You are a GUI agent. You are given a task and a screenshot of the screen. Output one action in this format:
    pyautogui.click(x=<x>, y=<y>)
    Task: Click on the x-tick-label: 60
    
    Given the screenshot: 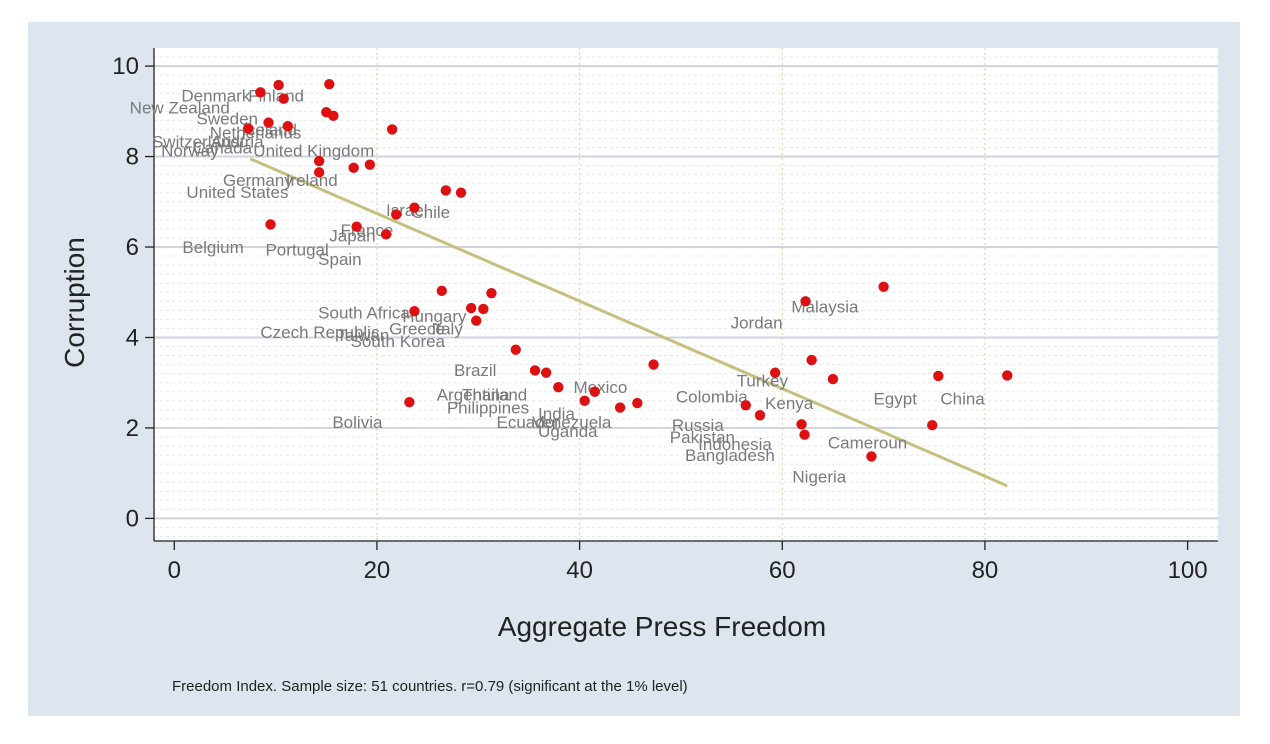 What is the action you would take?
    pyautogui.click(x=782, y=570)
    